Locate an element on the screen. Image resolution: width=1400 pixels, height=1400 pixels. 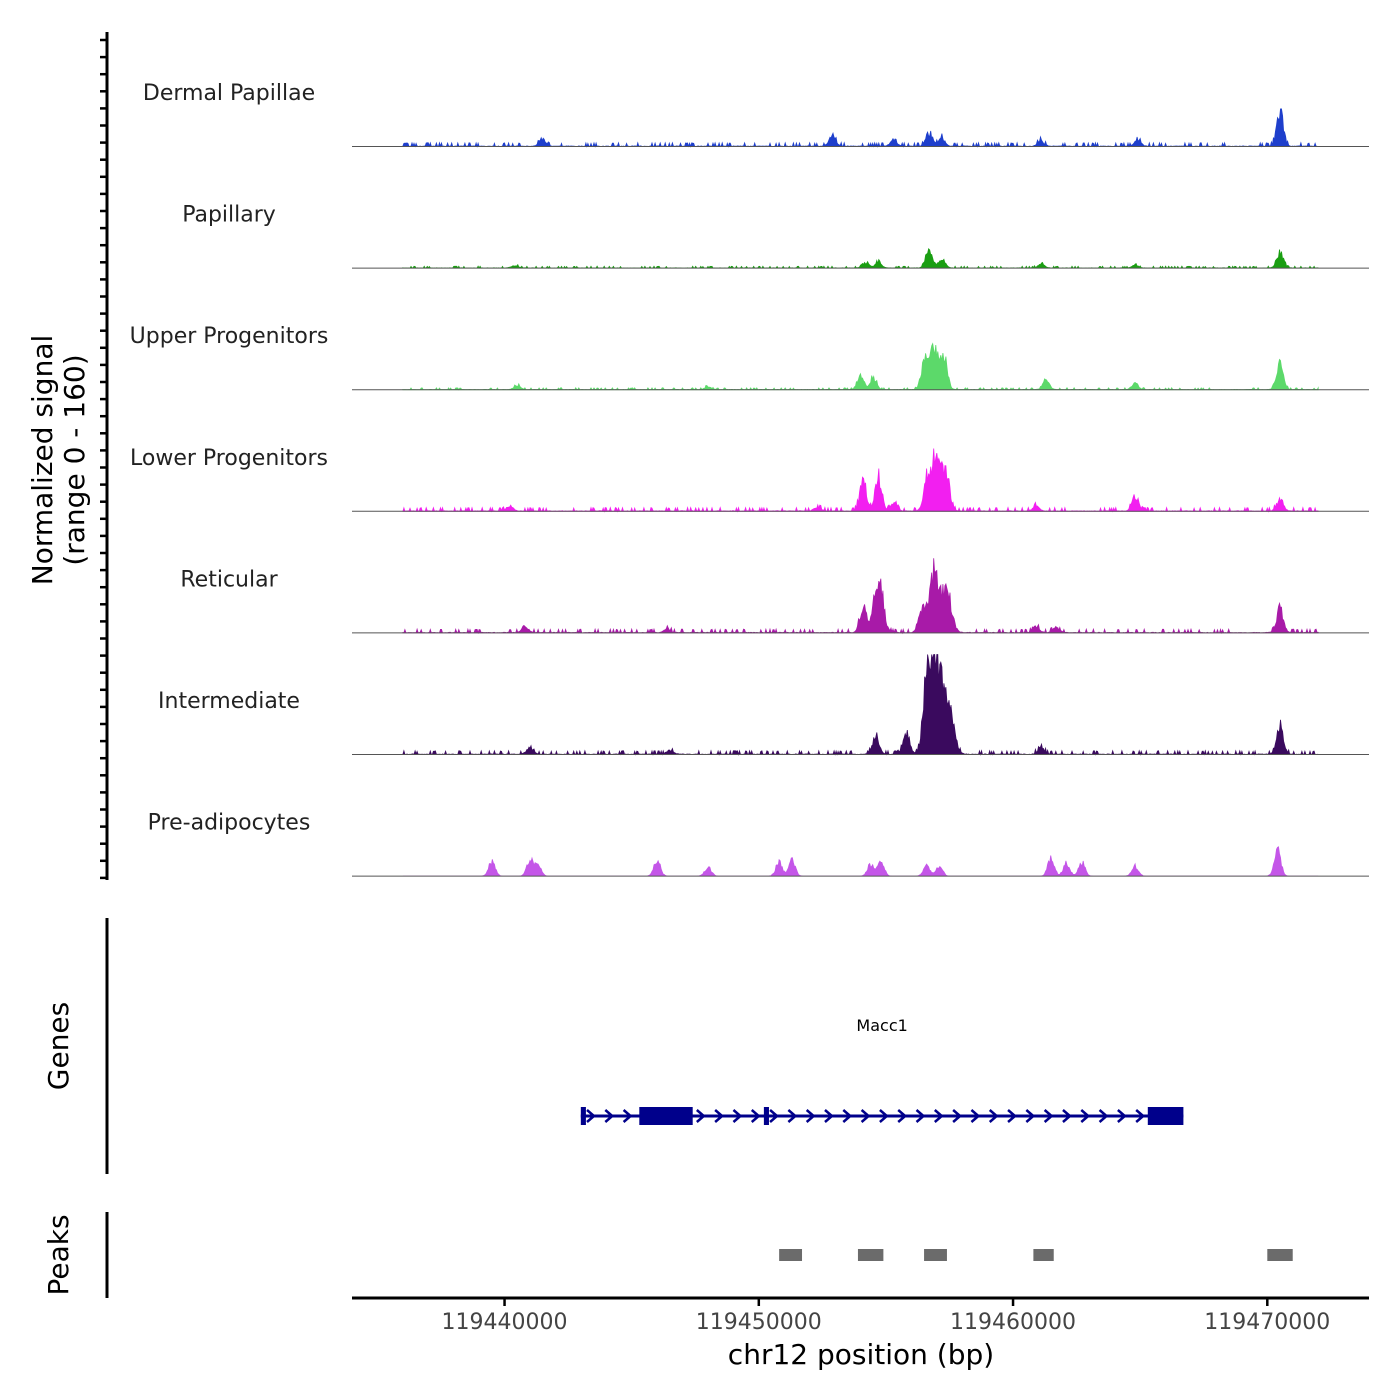
signal-axis-label-line2: (range 0 - 160) is located at coordinates (74, 459).